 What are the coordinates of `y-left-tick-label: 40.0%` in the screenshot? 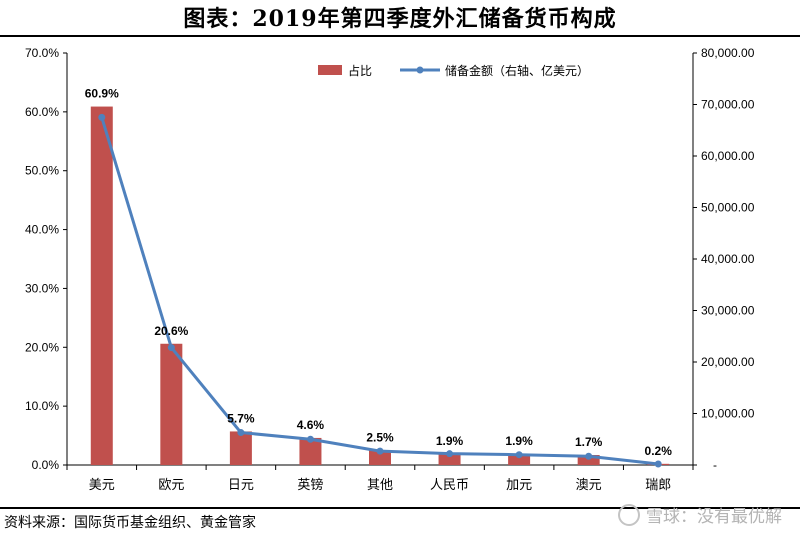 It's located at (42, 230).